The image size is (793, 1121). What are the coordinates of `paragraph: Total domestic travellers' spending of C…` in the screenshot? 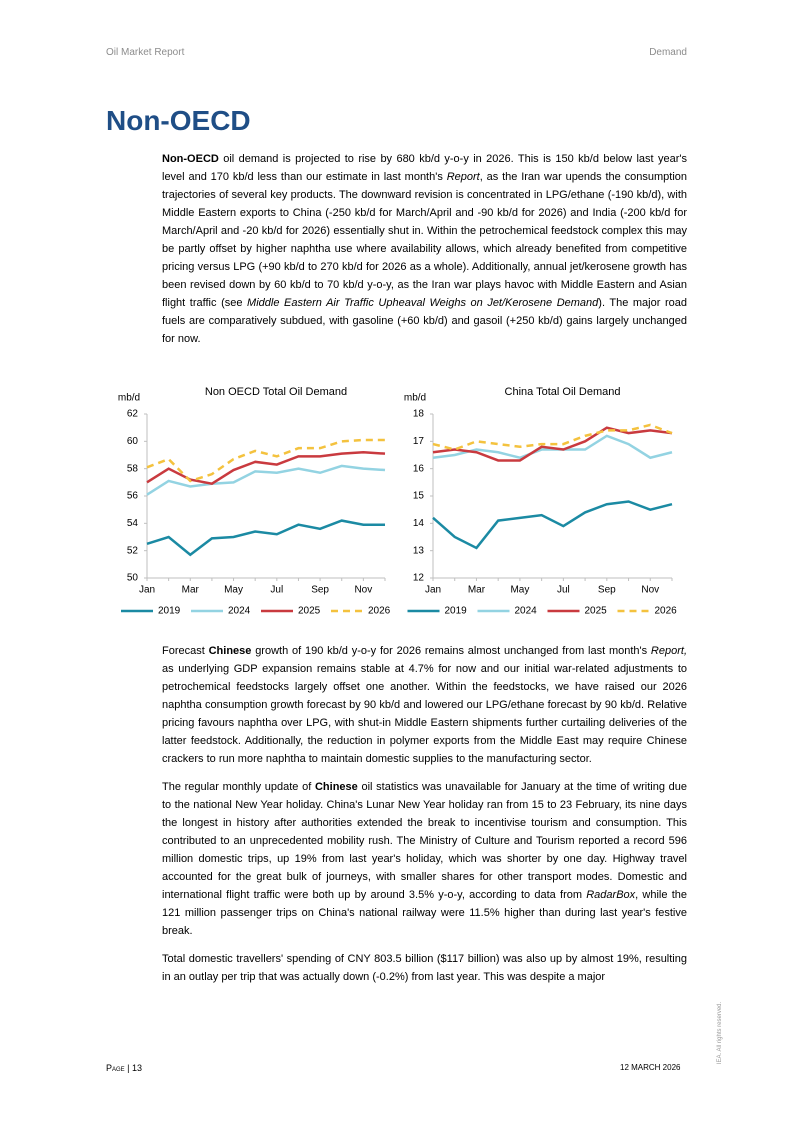 It's located at (424, 968).